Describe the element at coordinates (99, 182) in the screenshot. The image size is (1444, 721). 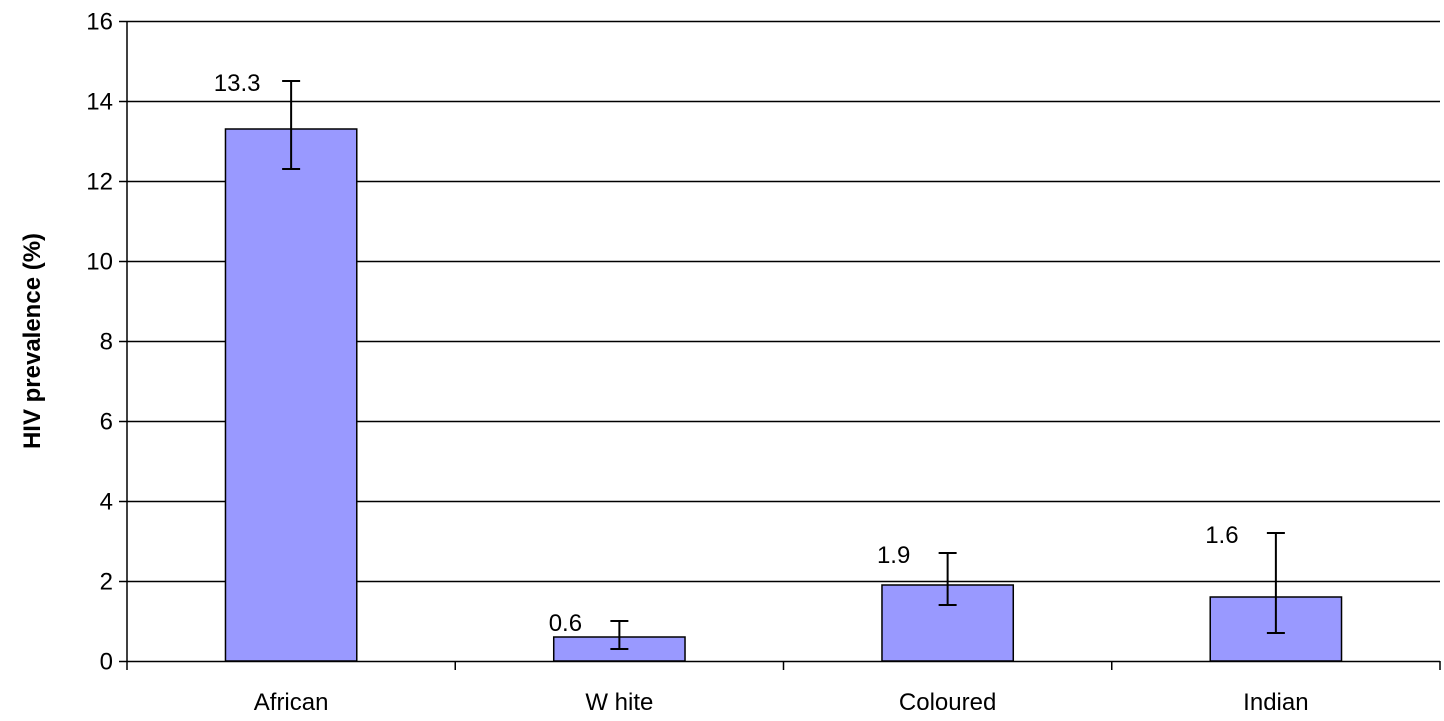
I see `y-tick-label: 12` at that location.